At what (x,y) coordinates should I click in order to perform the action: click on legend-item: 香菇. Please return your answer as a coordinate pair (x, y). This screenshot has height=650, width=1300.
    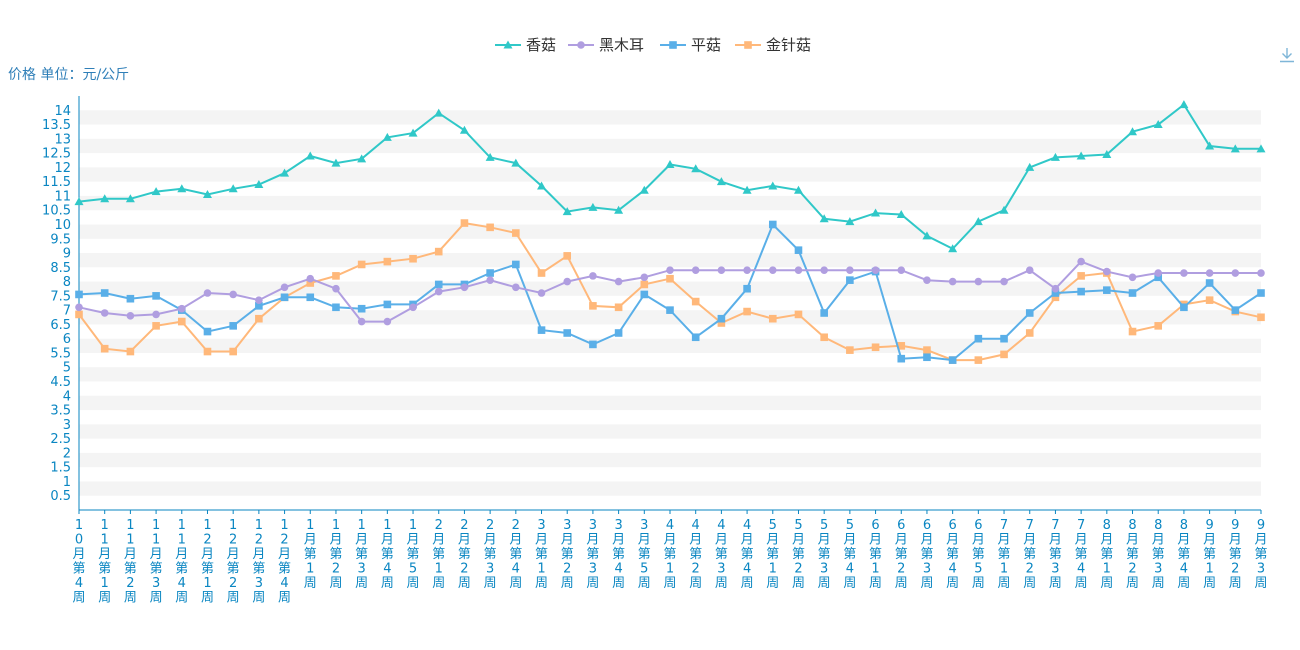
    Looking at the image, I should click on (525, 45).